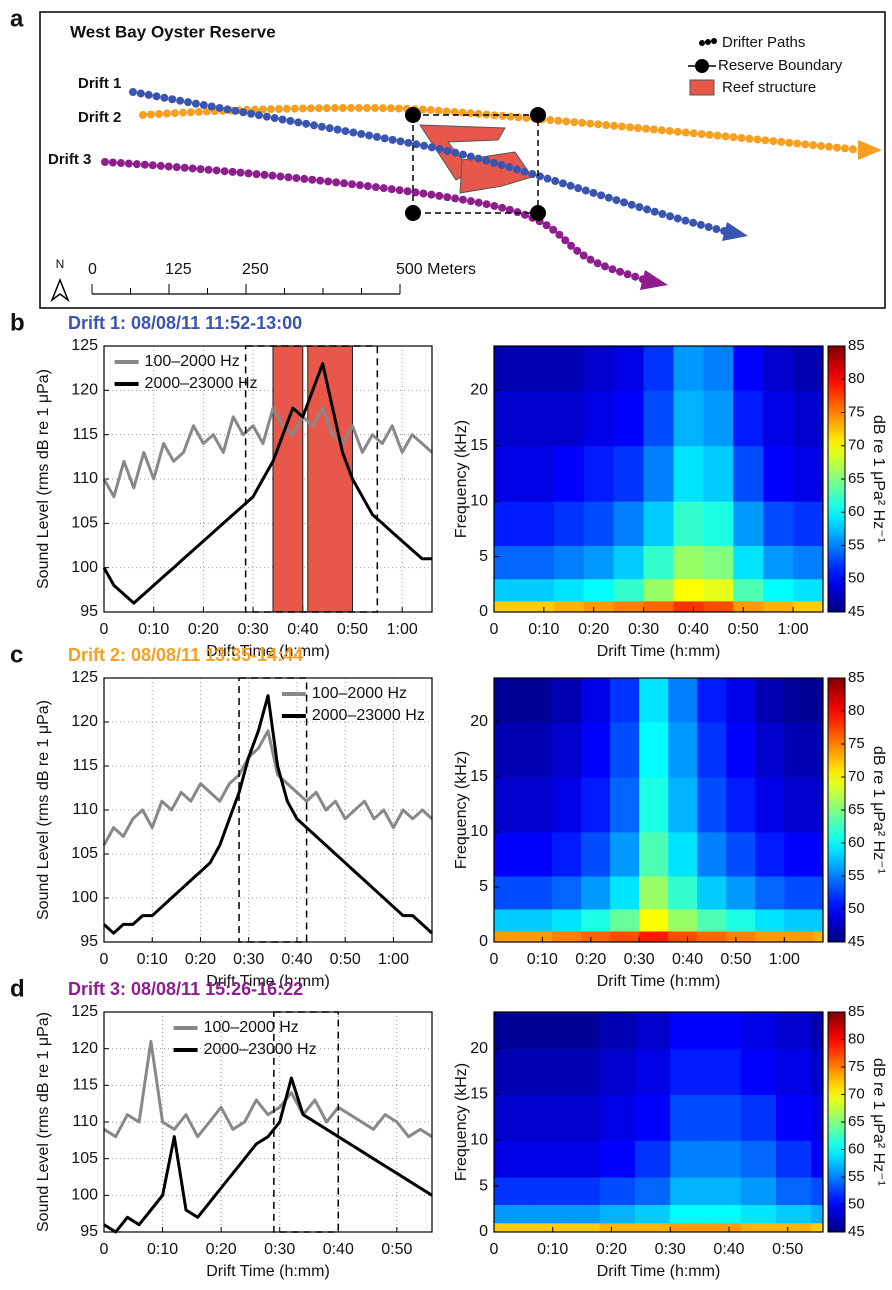 Image resolution: width=892 pixels, height=1290 pixels. Describe the element at coordinates (43, 479) in the screenshot. I see `y-axis-label: Sound Level (rms dB re 1 μPa)` at that location.